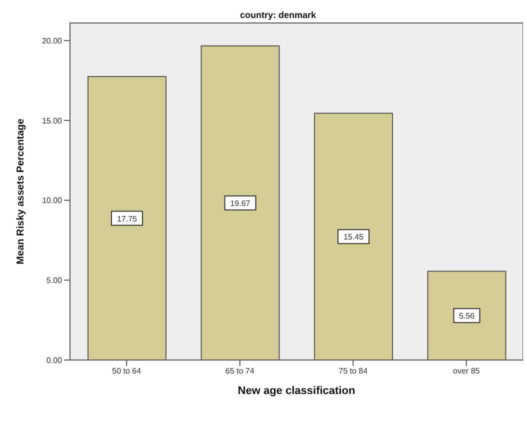 This screenshot has height=421, width=527. Describe the element at coordinates (466, 371) in the screenshot. I see `x-tick-label: over 85` at that location.